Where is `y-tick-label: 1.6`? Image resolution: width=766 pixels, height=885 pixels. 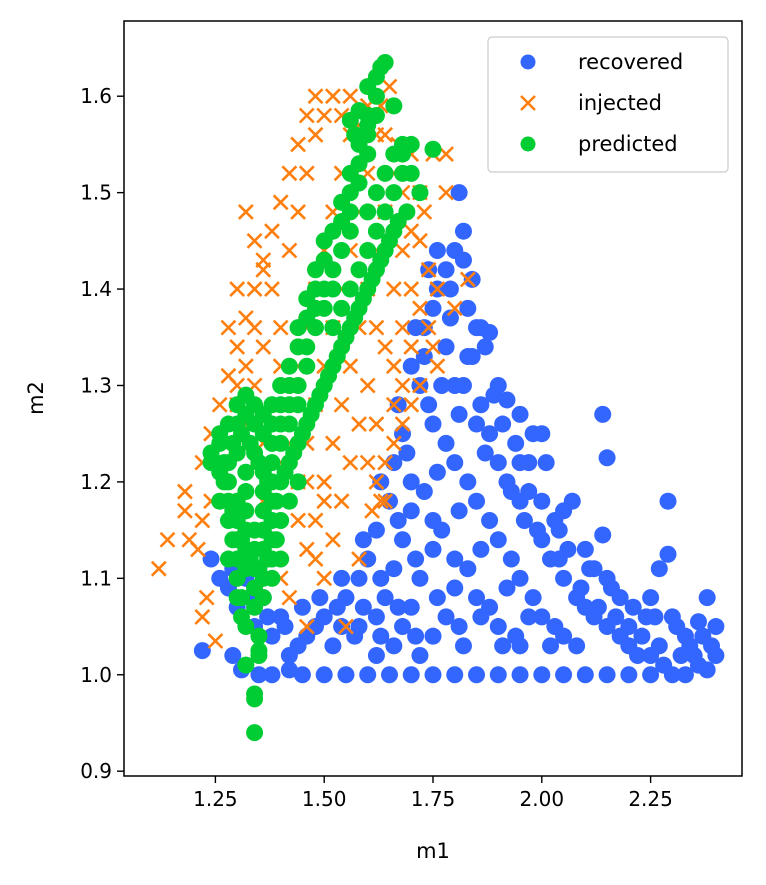 y-tick-label: 1.6 is located at coordinates (96, 96).